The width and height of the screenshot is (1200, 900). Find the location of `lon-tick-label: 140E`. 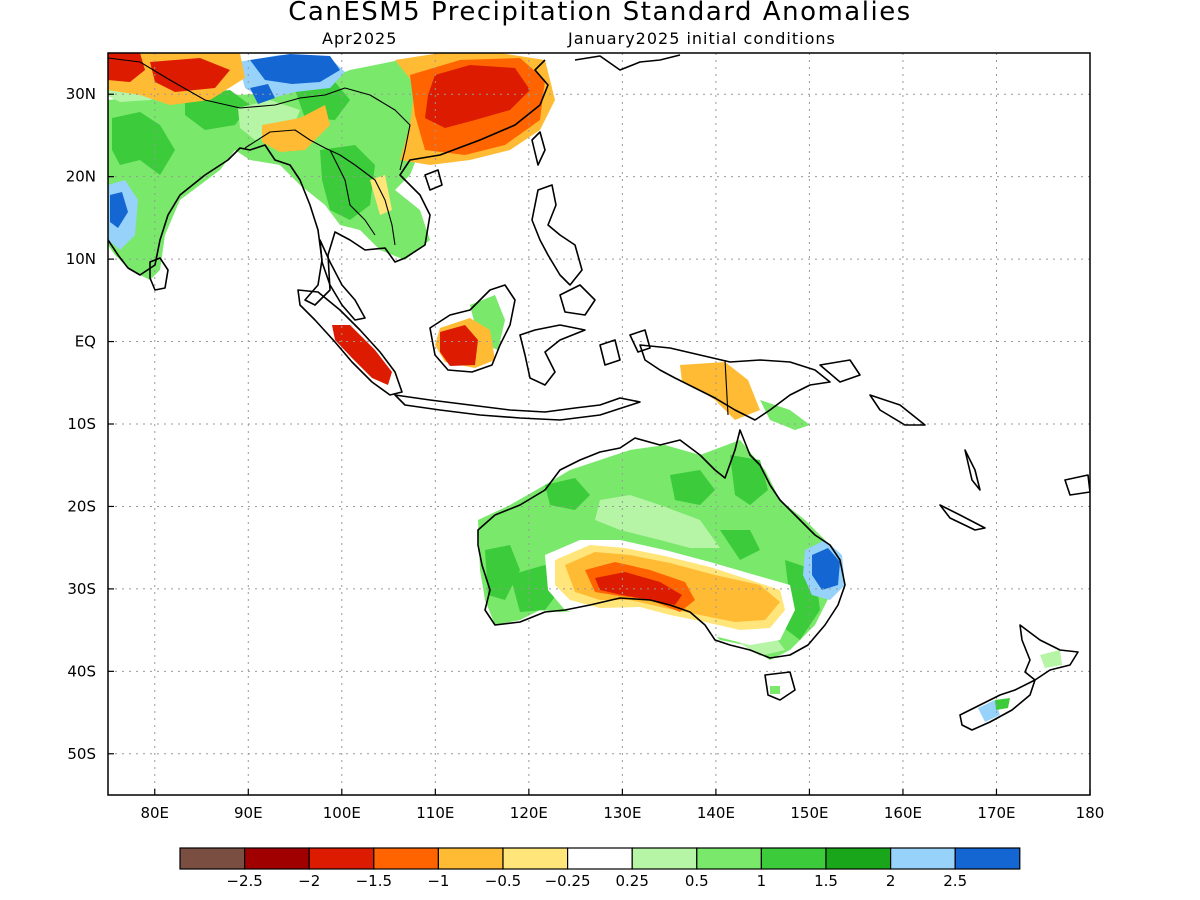

lon-tick-label: 140E is located at coordinates (716, 813).